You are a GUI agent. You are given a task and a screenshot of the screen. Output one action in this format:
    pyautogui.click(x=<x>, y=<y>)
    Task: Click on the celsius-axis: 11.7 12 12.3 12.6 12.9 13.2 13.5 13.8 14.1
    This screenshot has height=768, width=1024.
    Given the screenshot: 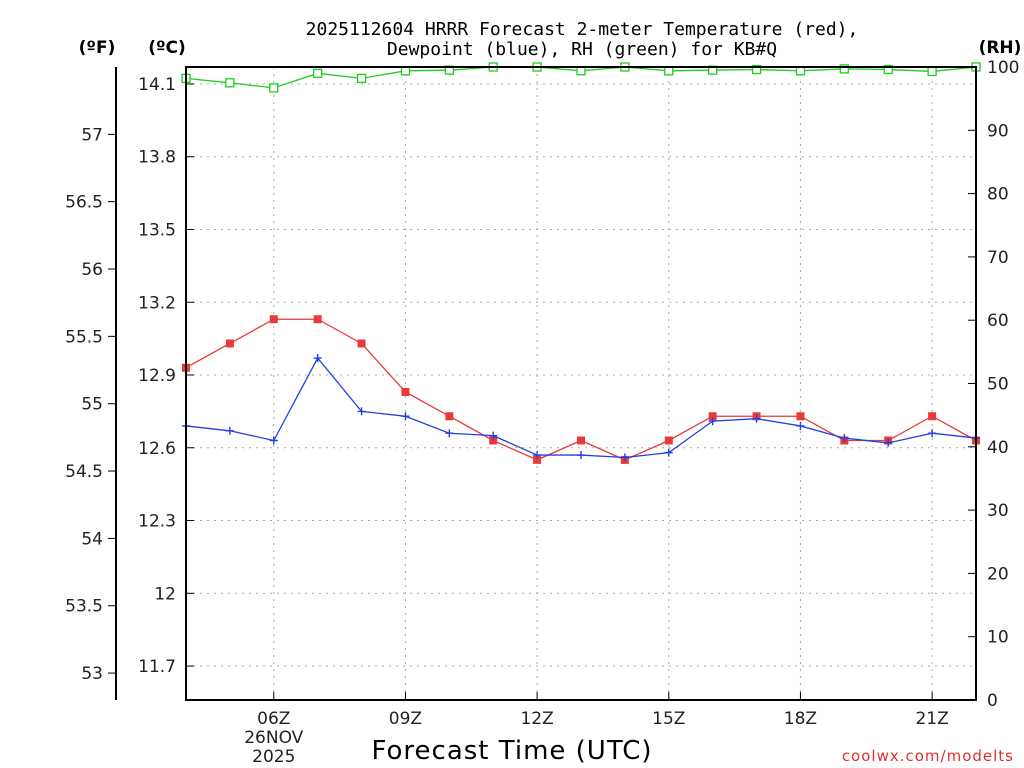 What is the action you would take?
    pyautogui.click(x=166, y=376)
    